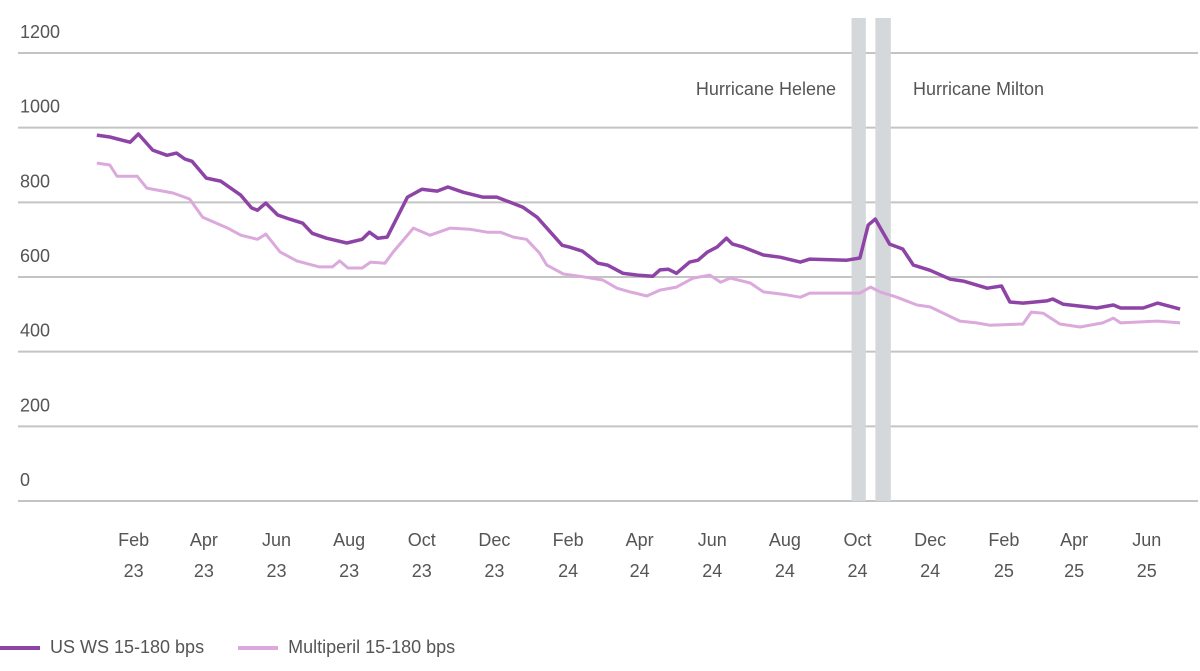 This screenshot has height=671, width=1200. Describe the element at coordinates (35, 405) in the screenshot. I see `y-tick-label: 200` at that location.